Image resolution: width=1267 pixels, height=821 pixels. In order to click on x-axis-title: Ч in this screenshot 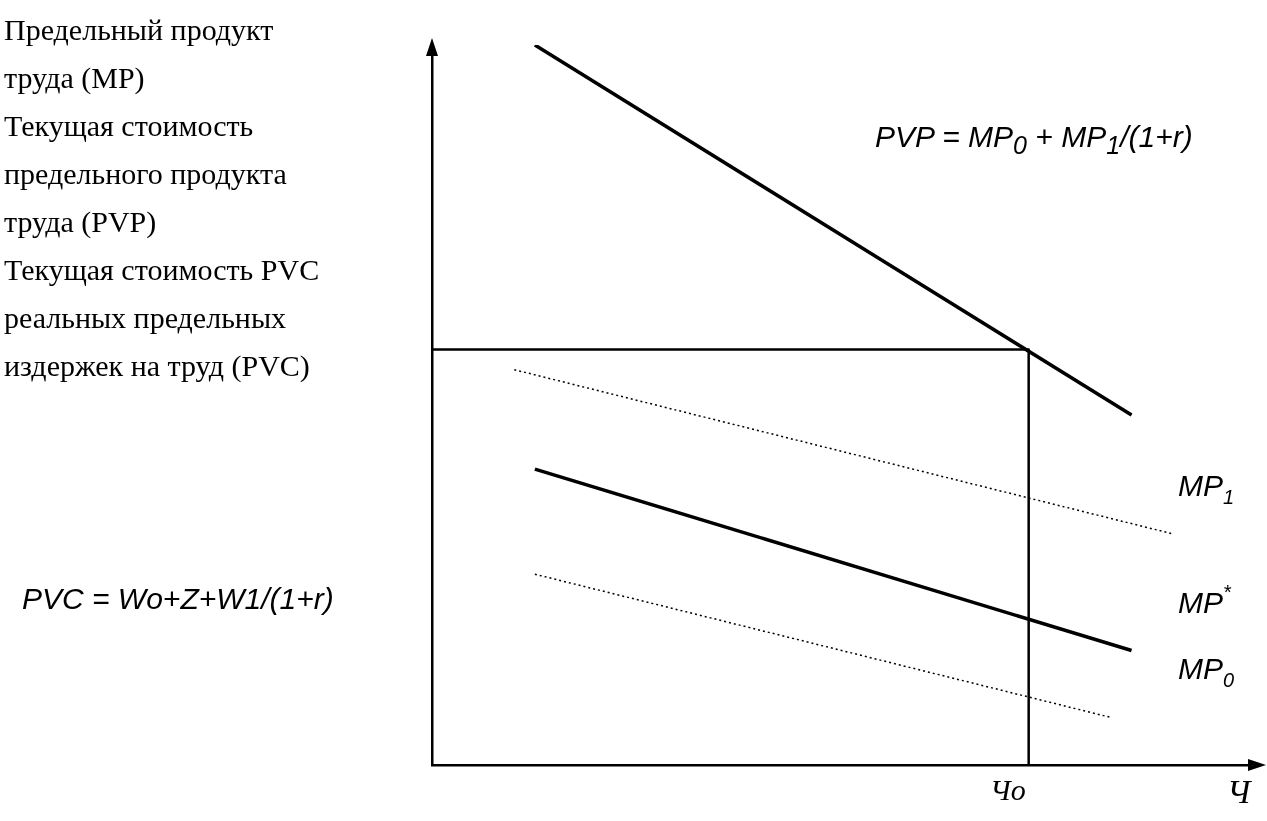, I will do `click(1239, 792)`.